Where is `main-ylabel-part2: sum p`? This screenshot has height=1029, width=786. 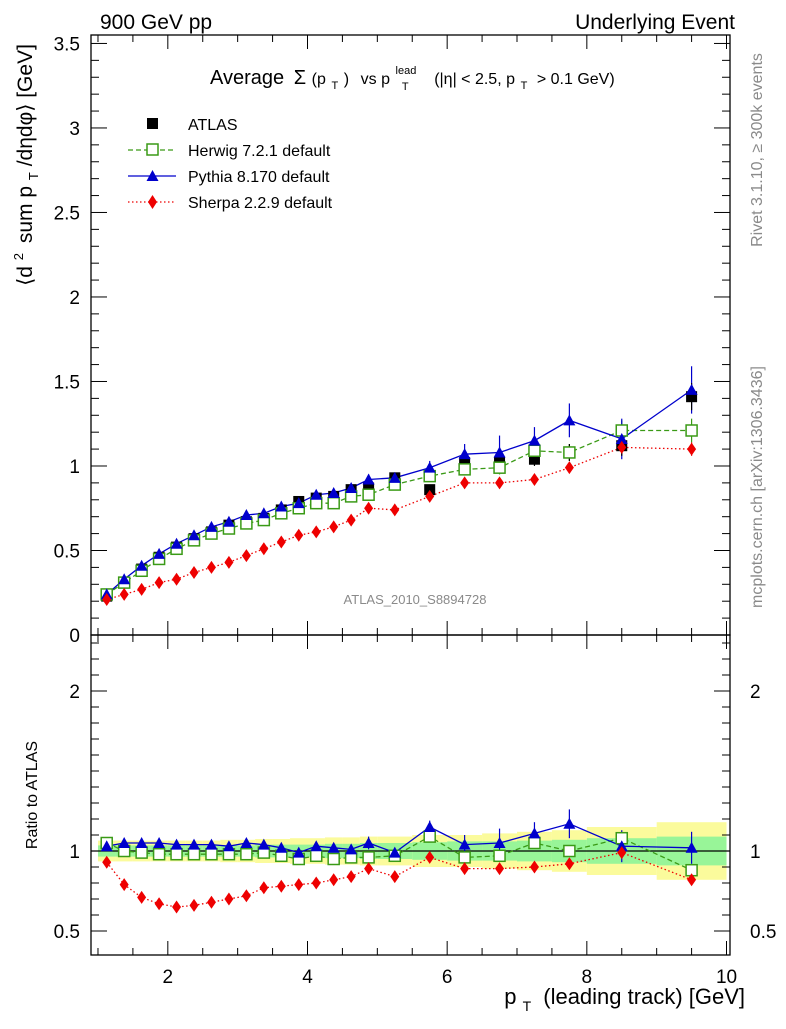 main-ylabel-part2: sum p is located at coordinates (25, 214).